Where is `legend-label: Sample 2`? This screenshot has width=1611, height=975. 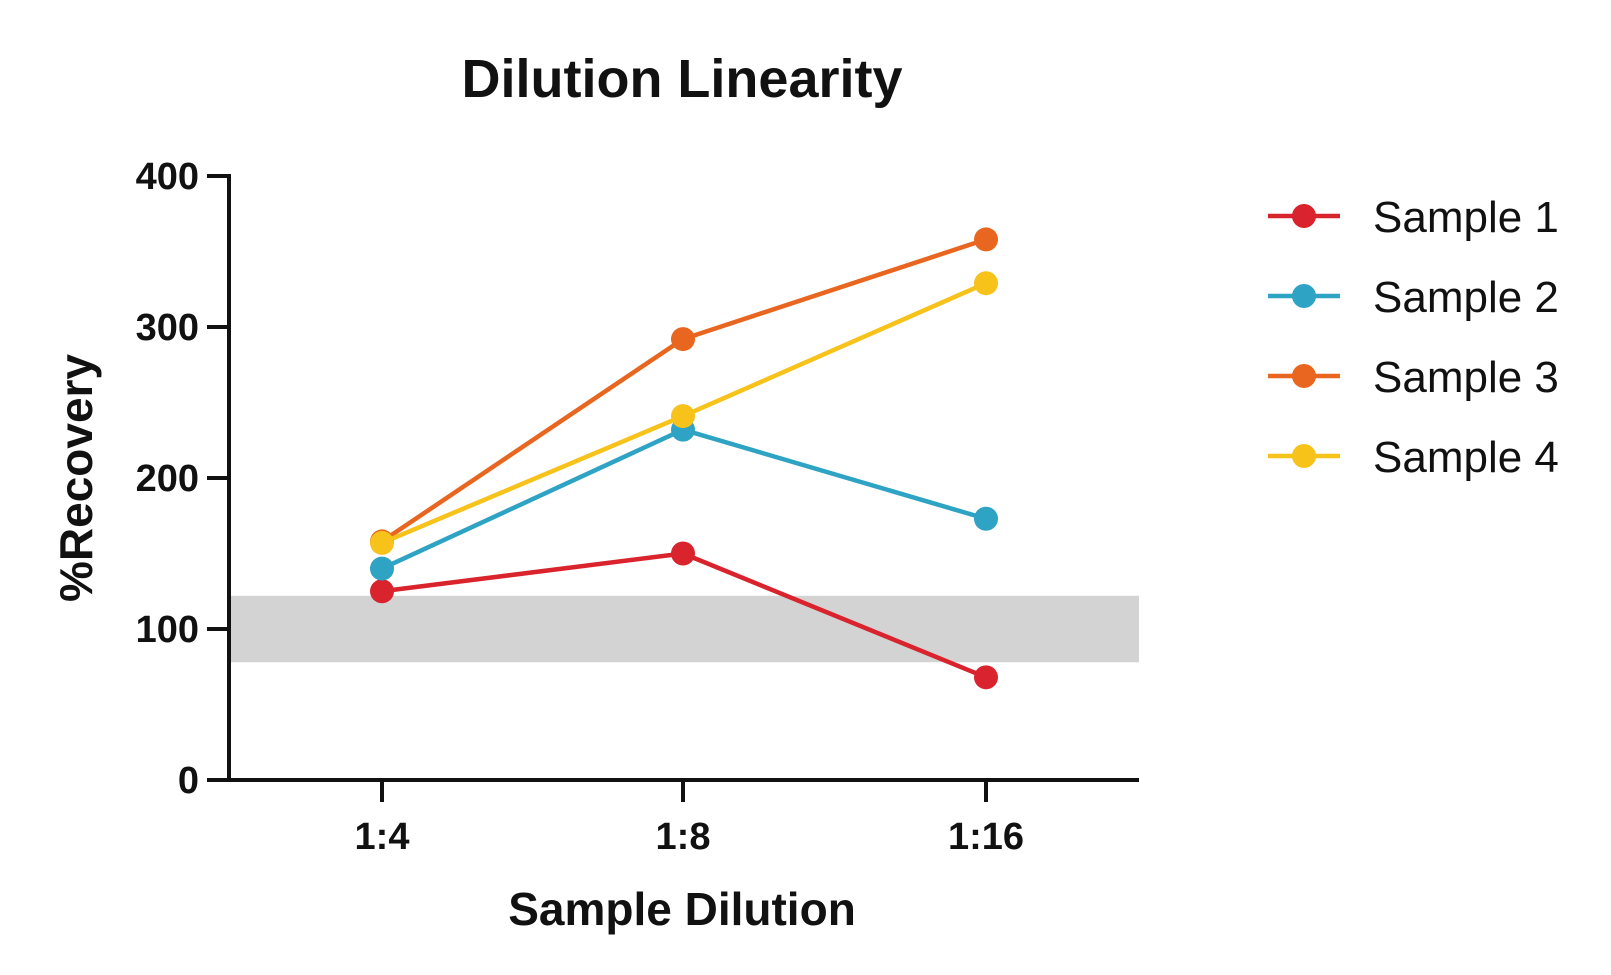
legend-label: Sample 2 is located at coordinates (1466, 297).